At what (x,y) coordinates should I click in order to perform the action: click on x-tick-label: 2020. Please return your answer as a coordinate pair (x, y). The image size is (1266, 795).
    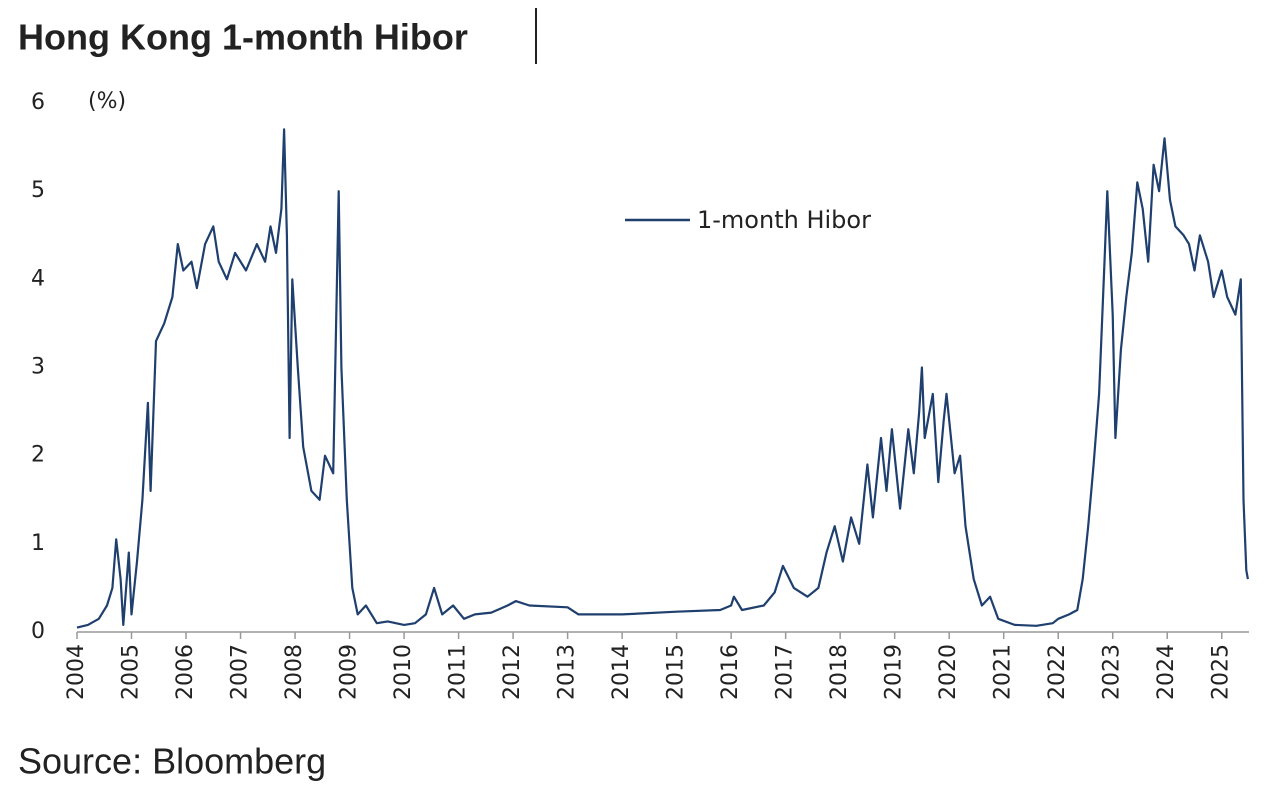
    Looking at the image, I should click on (948, 672).